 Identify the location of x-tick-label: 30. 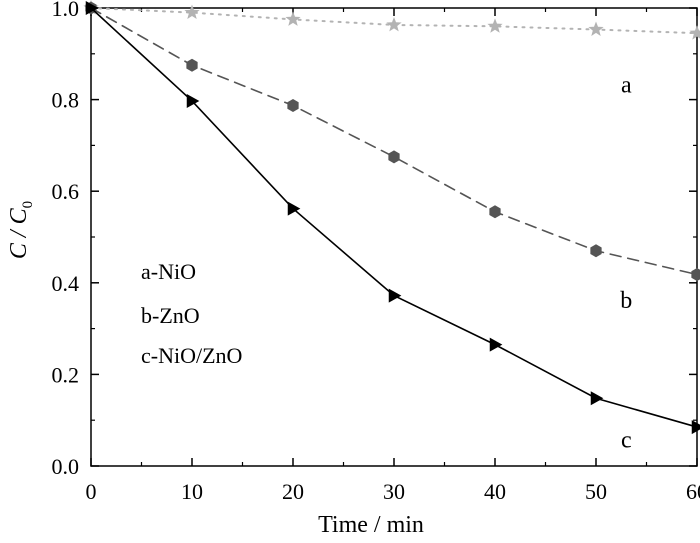
(394, 491).